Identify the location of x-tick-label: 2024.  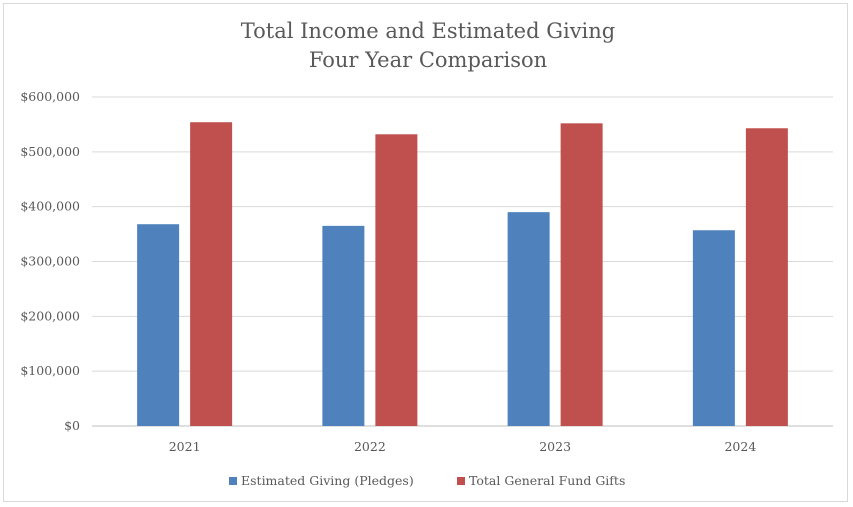
(740, 446).